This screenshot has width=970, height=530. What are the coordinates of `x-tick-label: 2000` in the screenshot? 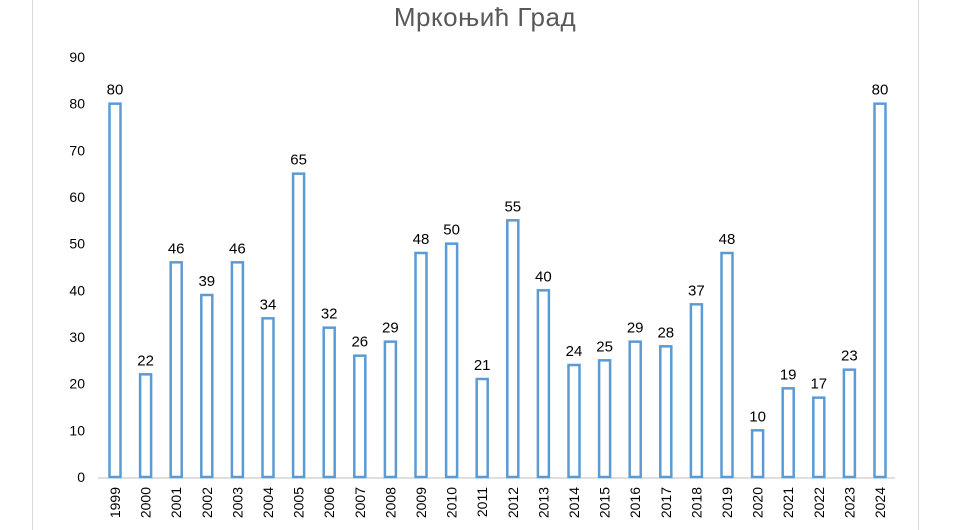 It's located at (146, 502).